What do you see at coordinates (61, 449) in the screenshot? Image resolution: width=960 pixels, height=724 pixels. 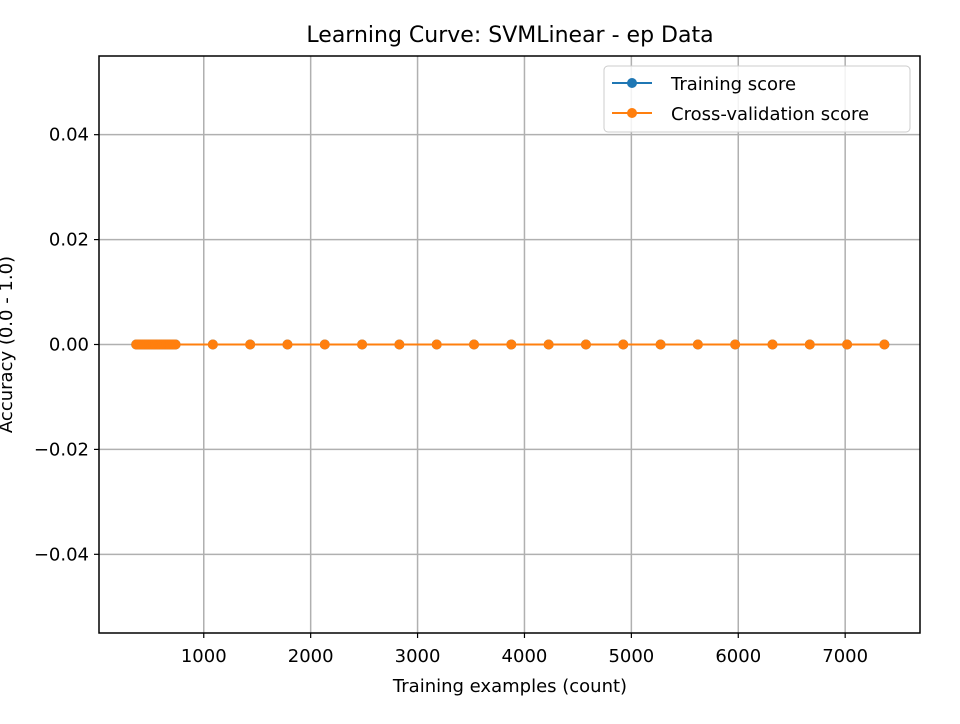 I see `y-tick-label: −0.02` at bounding box center [61, 449].